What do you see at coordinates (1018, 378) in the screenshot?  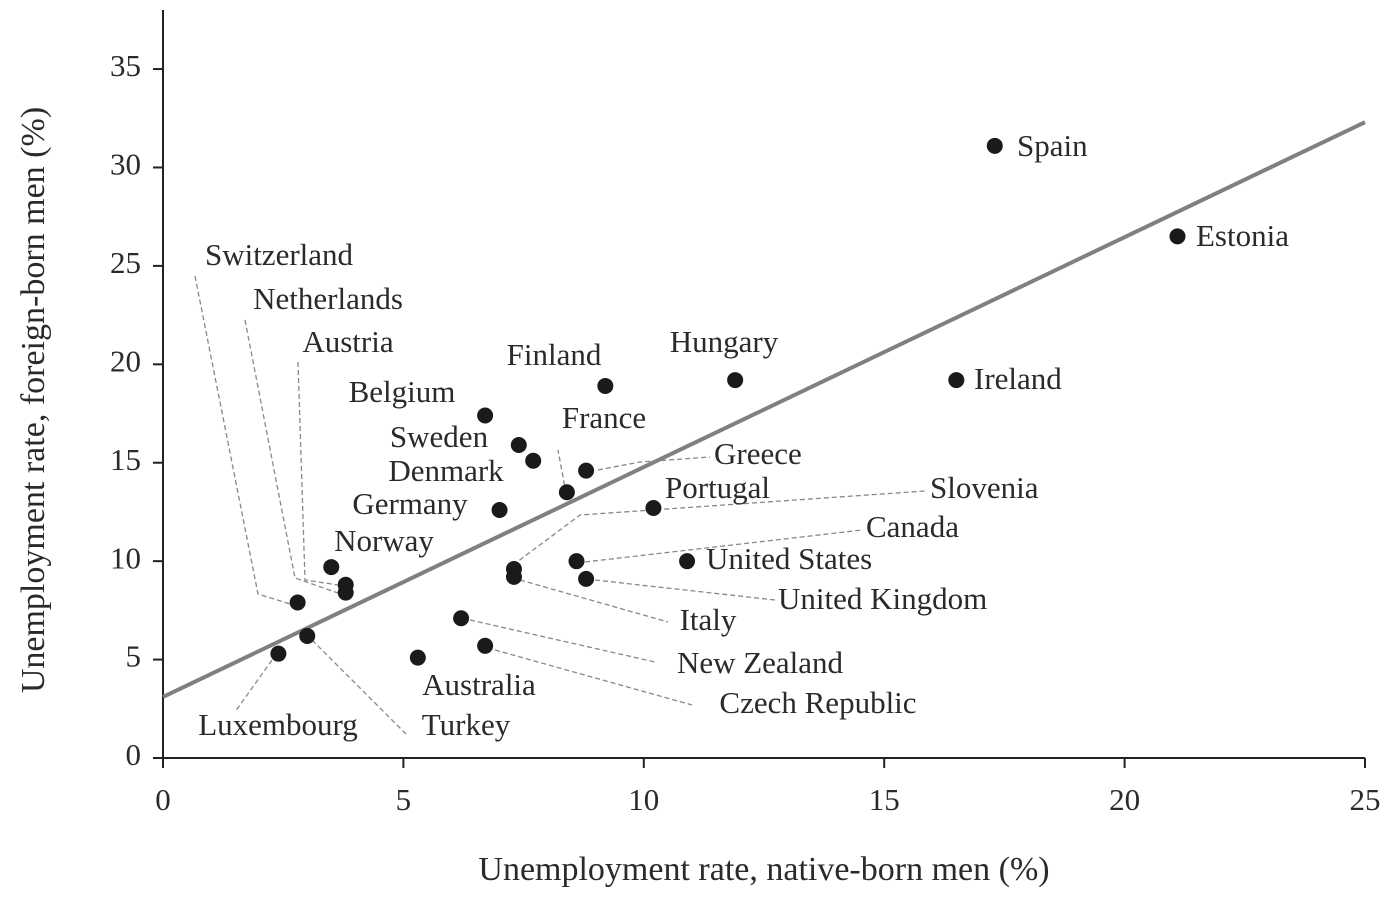 I see `point-label: Ireland` at bounding box center [1018, 378].